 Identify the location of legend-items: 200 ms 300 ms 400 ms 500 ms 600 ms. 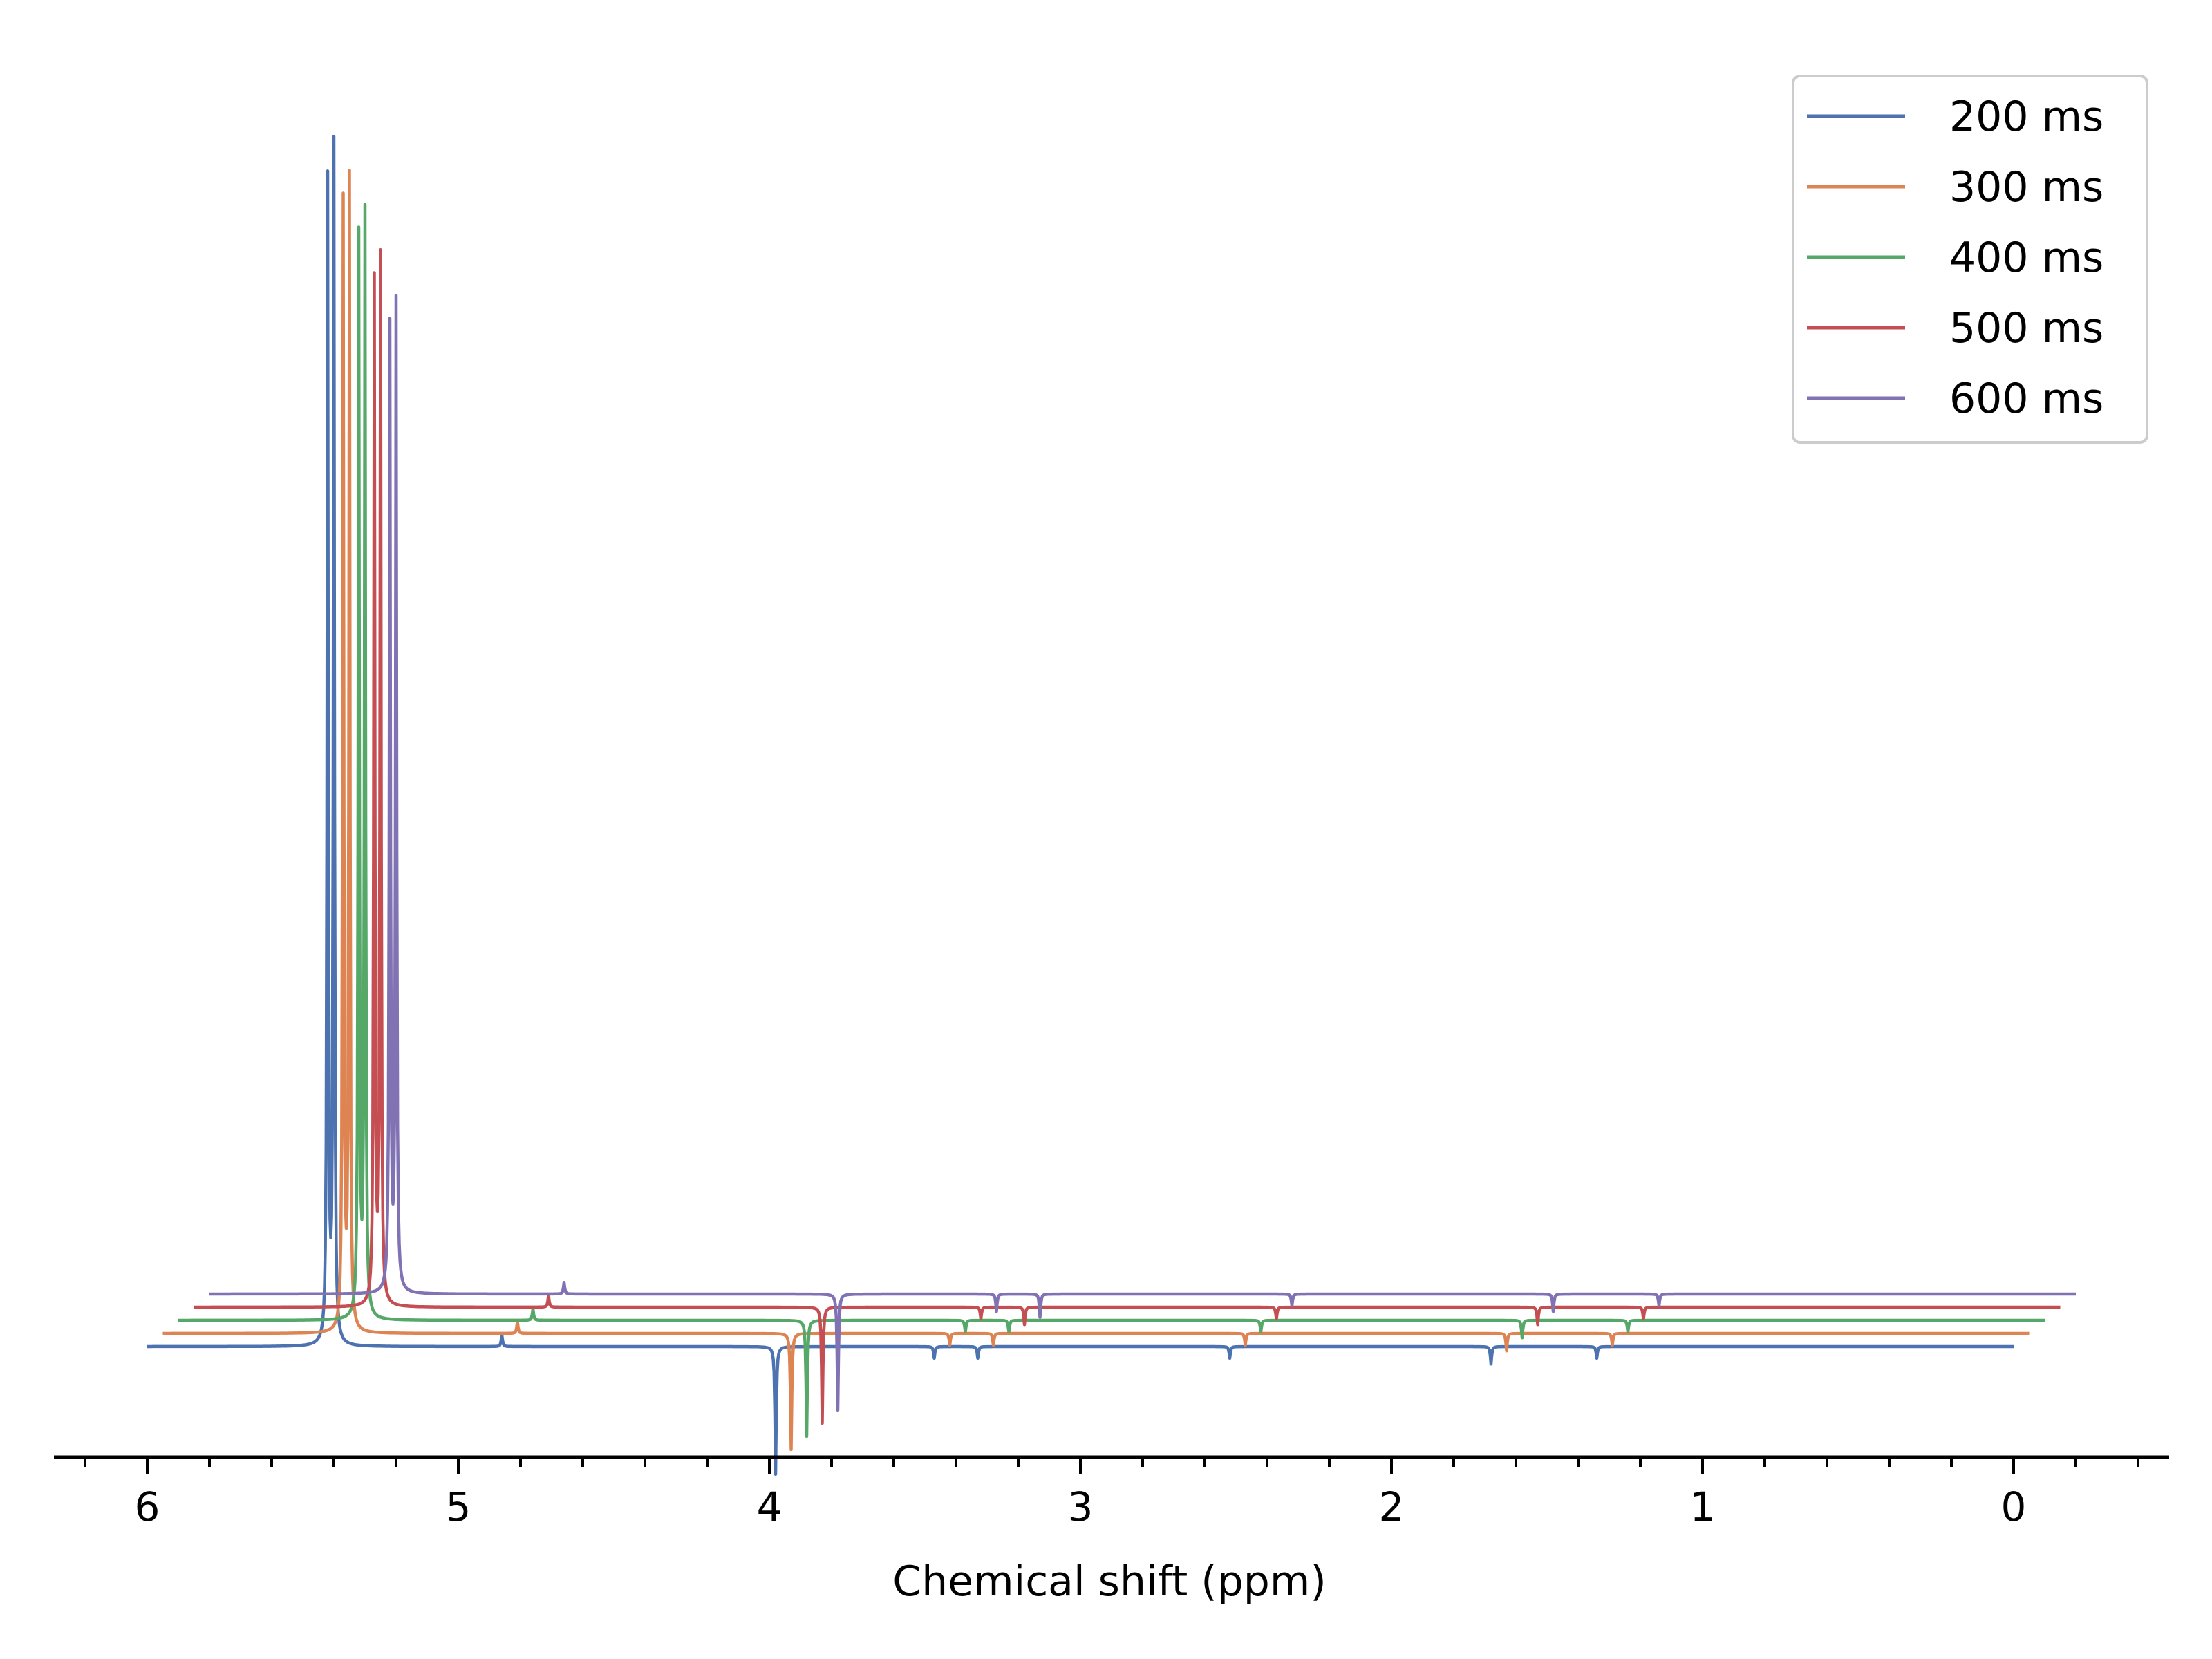
(1955, 258).